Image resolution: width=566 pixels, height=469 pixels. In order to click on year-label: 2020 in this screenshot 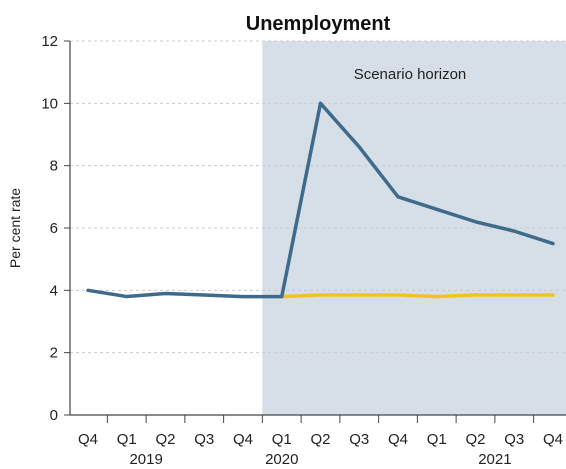, I will do `click(281, 459)`.